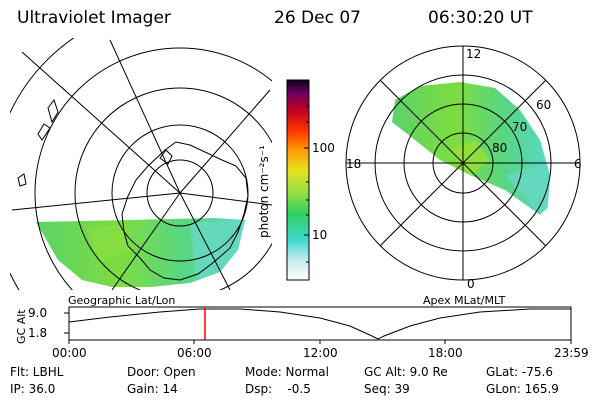  I want to click on colorbar-tick-100: 100, so click(323, 148).